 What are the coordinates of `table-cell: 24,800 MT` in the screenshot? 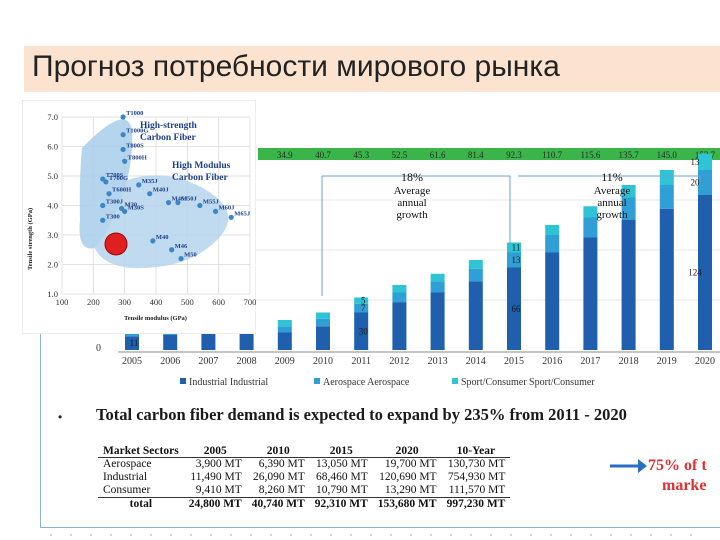 It's located at (215, 504).